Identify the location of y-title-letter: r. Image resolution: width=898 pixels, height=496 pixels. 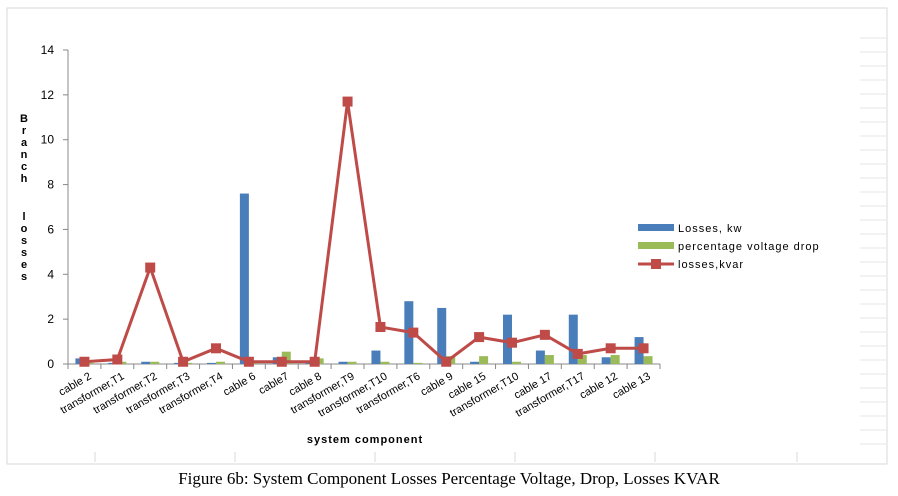
(24, 131).